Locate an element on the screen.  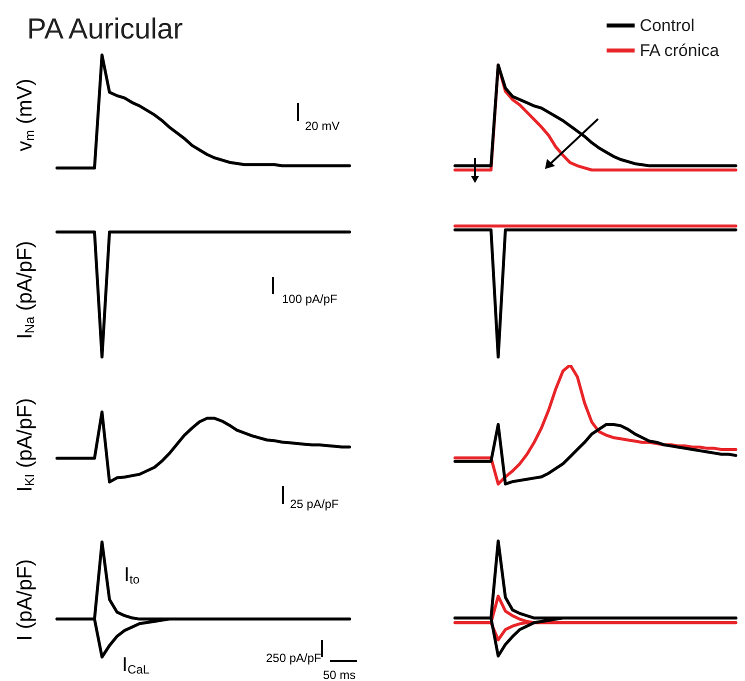
y-axis-title: INa (pA/pF) is located at coordinates (25, 290).